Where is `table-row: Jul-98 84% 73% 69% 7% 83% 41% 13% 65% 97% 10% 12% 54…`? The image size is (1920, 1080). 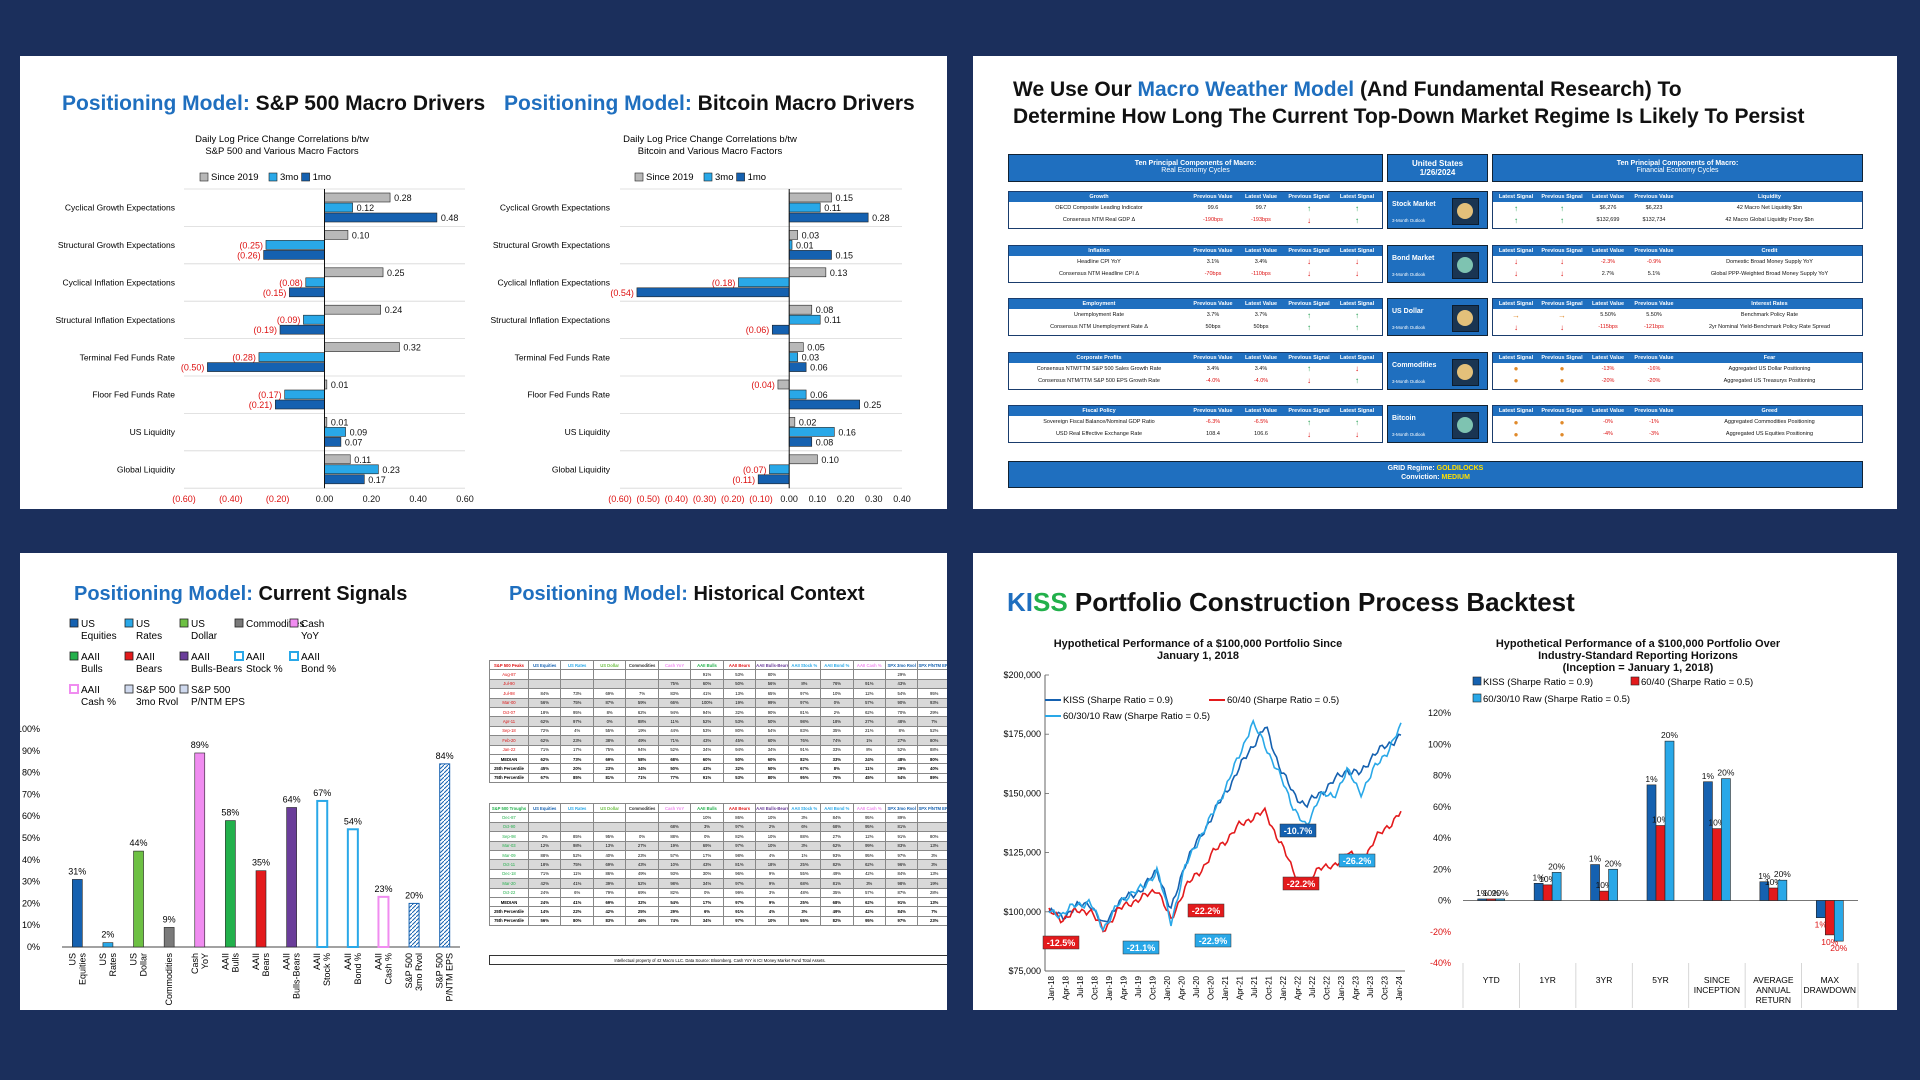
table-row: Jul-98 84% 73% 69% 7% 83% 41% 13% 65% 97% 10% 12% 54… is located at coordinates (718, 693).